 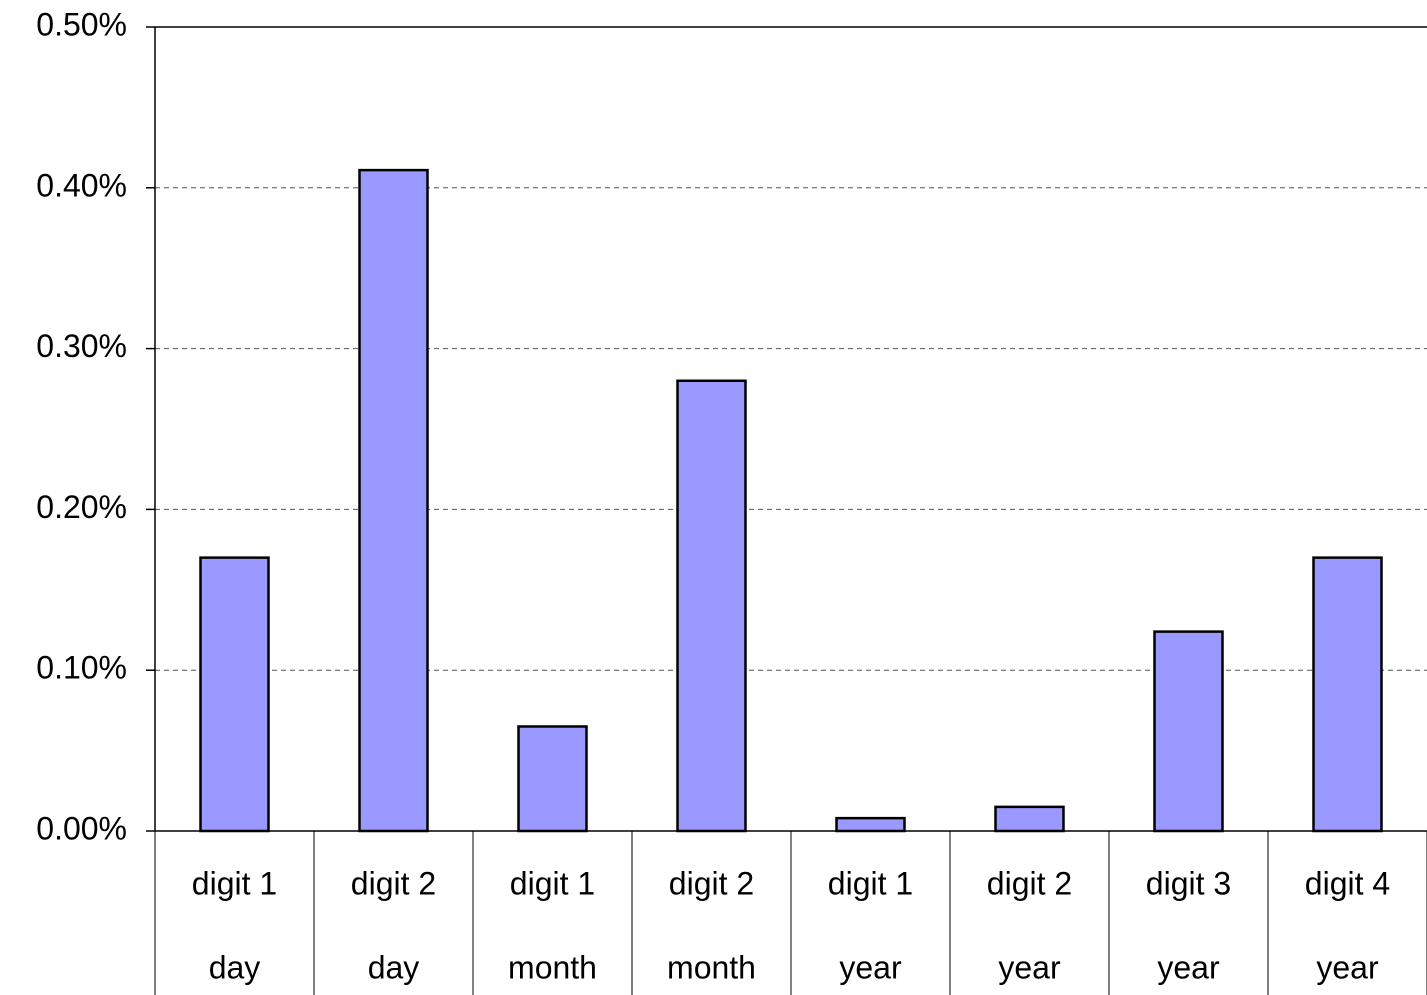 What do you see at coordinates (81, 185) in the screenshot?
I see `y-tick-label: 0.40%` at bounding box center [81, 185].